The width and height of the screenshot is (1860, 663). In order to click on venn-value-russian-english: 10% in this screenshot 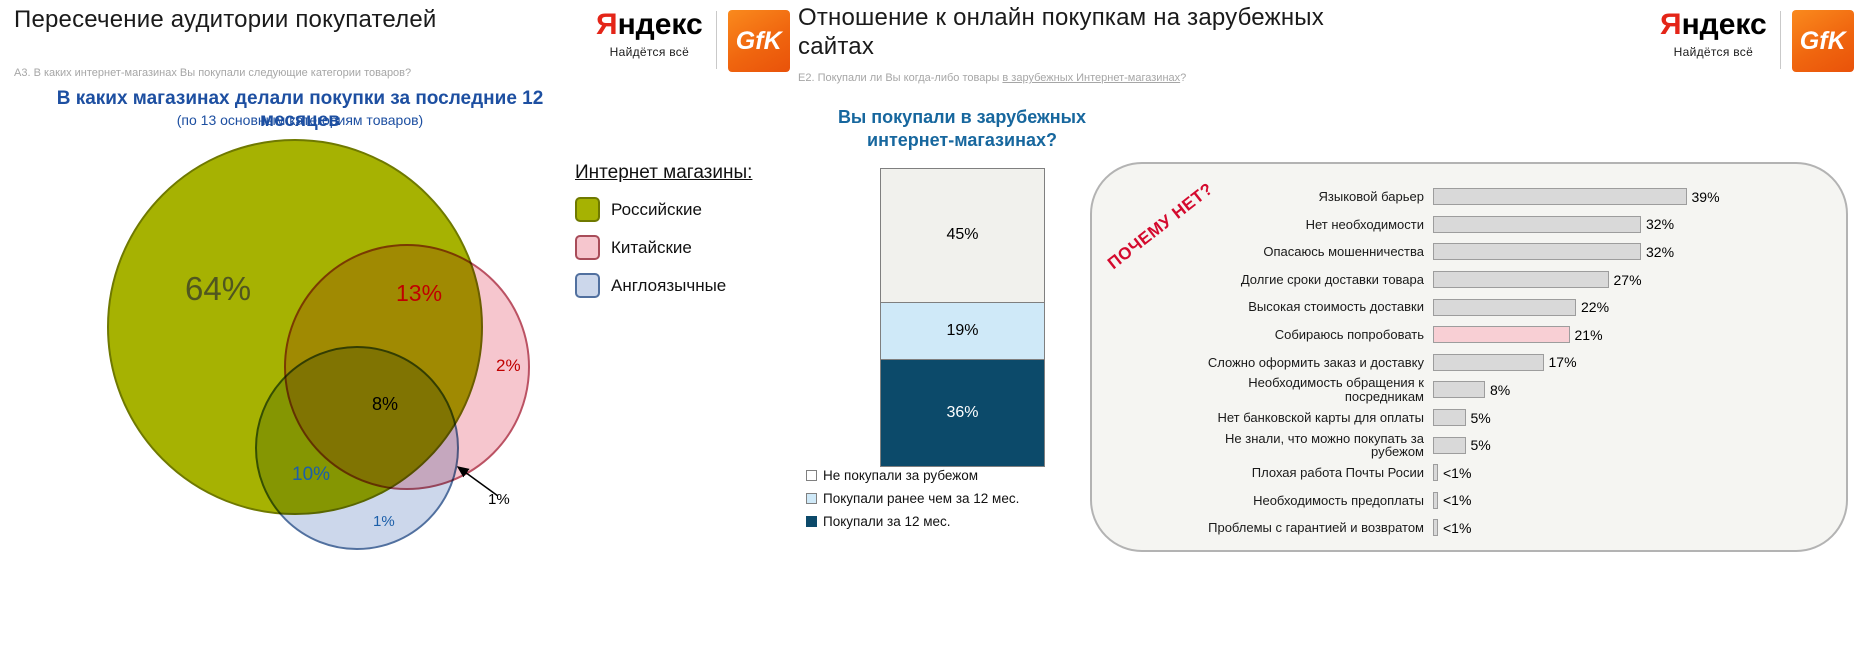, I will do `click(311, 474)`.